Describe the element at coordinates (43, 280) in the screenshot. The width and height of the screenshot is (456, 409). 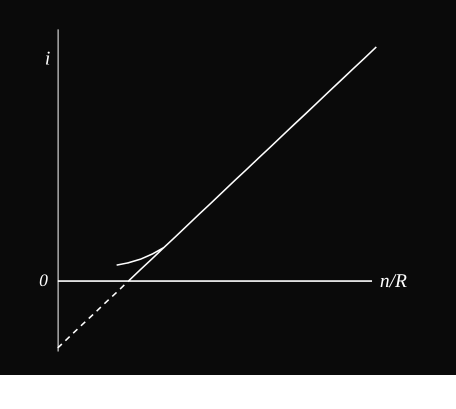
I see `text: 0` at that location.